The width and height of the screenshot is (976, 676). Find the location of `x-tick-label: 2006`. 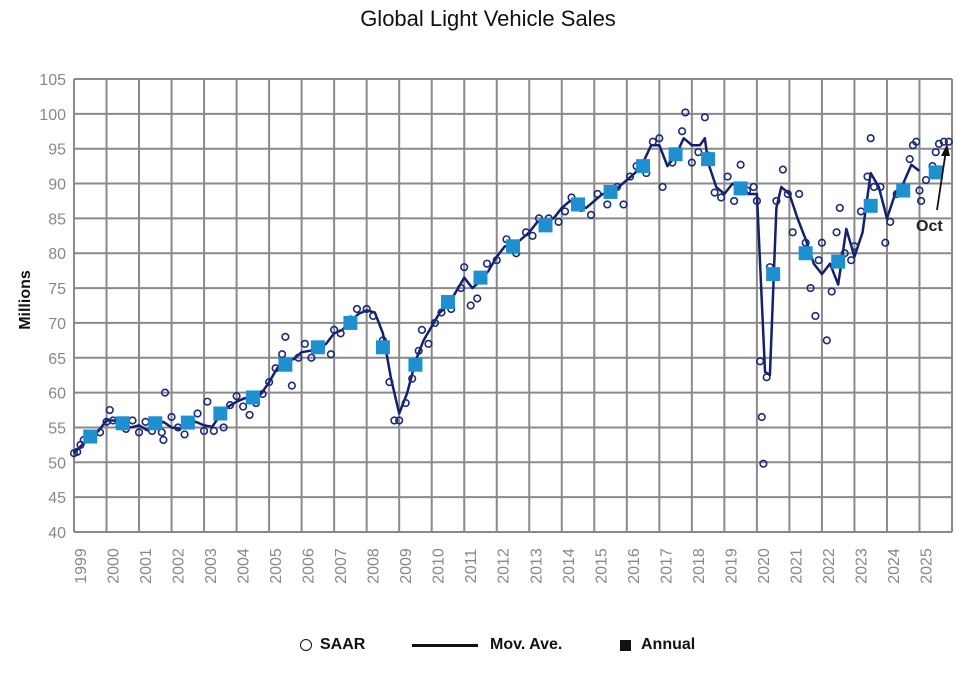

x-tick-label: 2006 is located at coordinates (309, 566).